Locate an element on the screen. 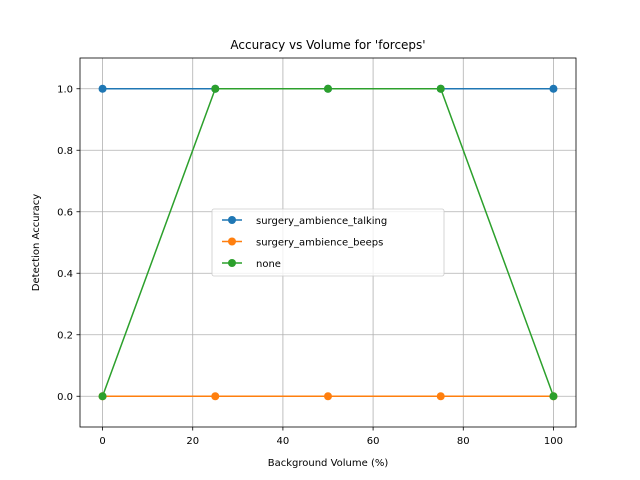  legend-box is located at coordinates (328, 242).